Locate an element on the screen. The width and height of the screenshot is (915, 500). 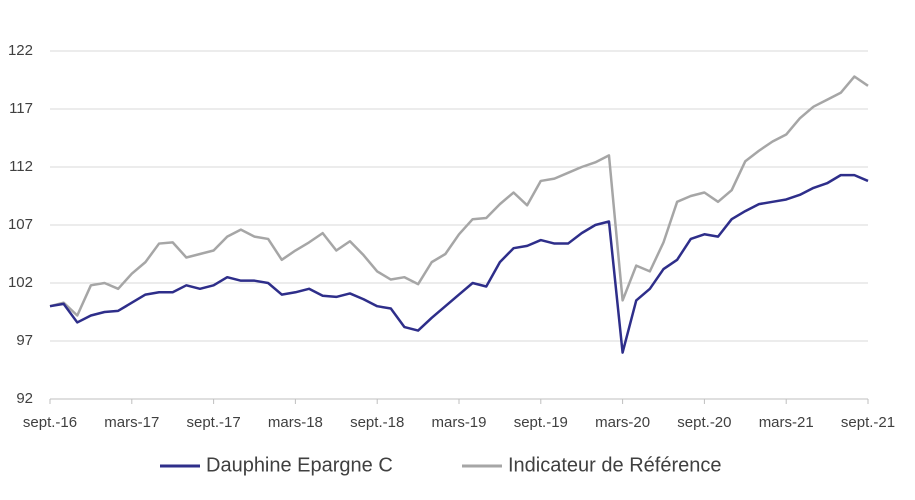
y-tick-label: 122 is located at coordinates (20, 50).